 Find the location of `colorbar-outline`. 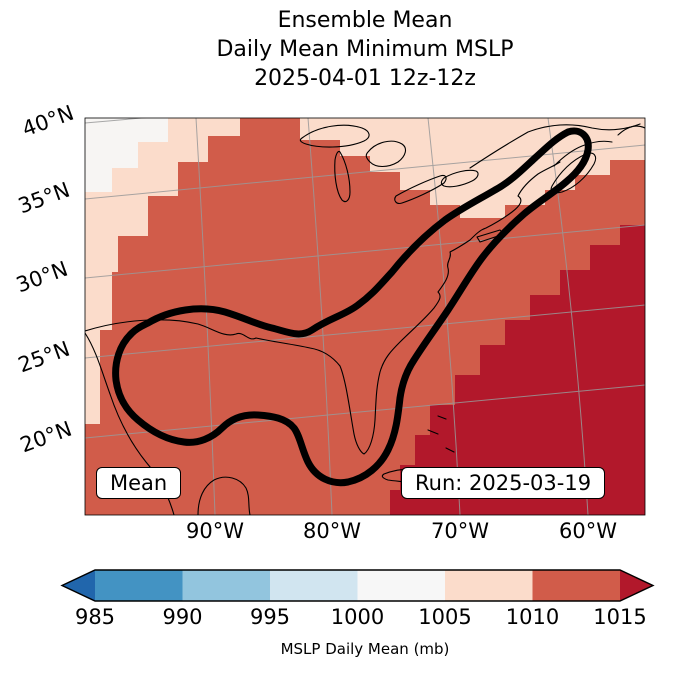

colorbar-outline is located at coordinates (357, 585).